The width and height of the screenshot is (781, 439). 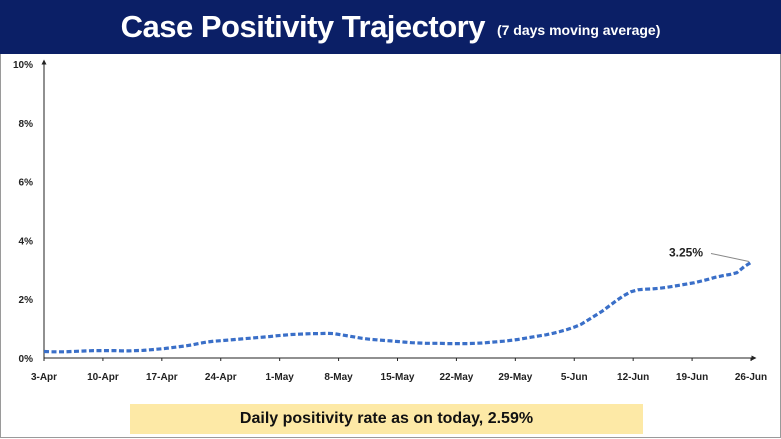 I want to click on chart-subtitle: (7 days moving average), so click(x=578, y=30).